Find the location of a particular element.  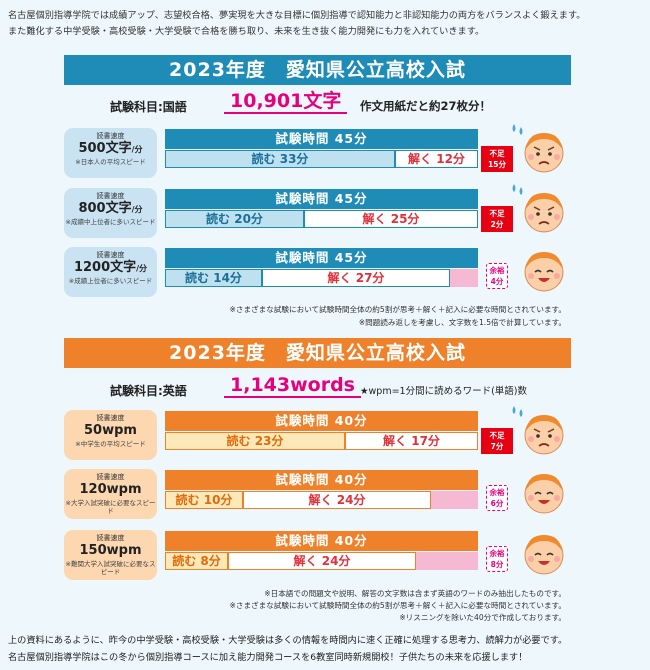

reading-speed-value: 50wpm is located at coordinates (110, 431).